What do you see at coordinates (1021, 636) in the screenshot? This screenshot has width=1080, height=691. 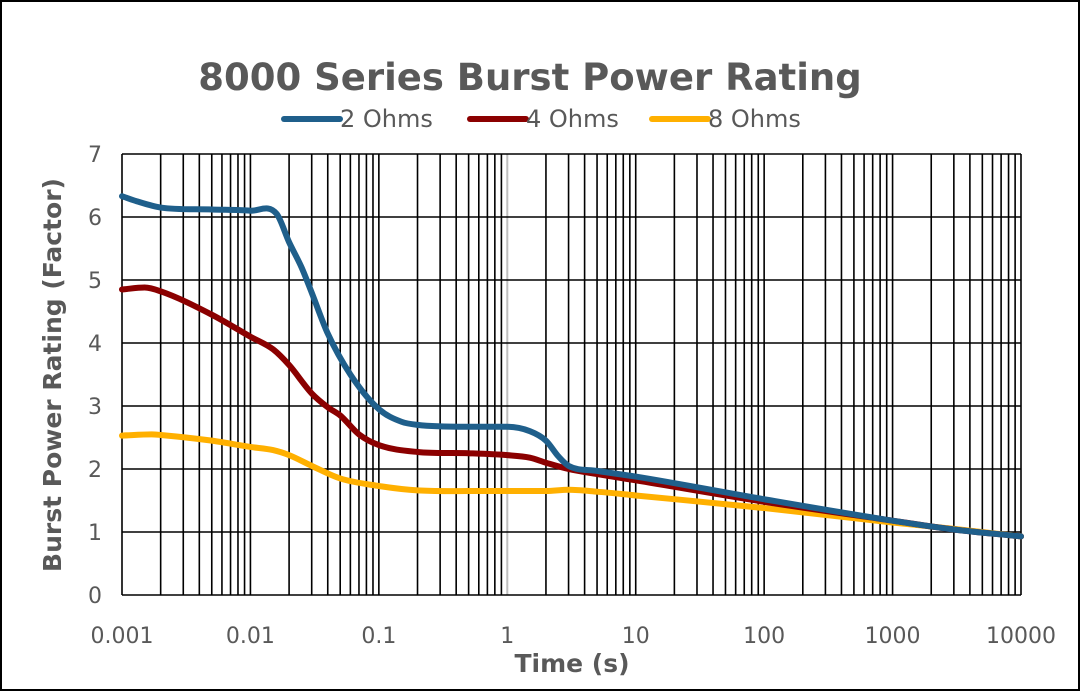 I see `x-tick-label: 10000` at bounding box center [1021, 636].